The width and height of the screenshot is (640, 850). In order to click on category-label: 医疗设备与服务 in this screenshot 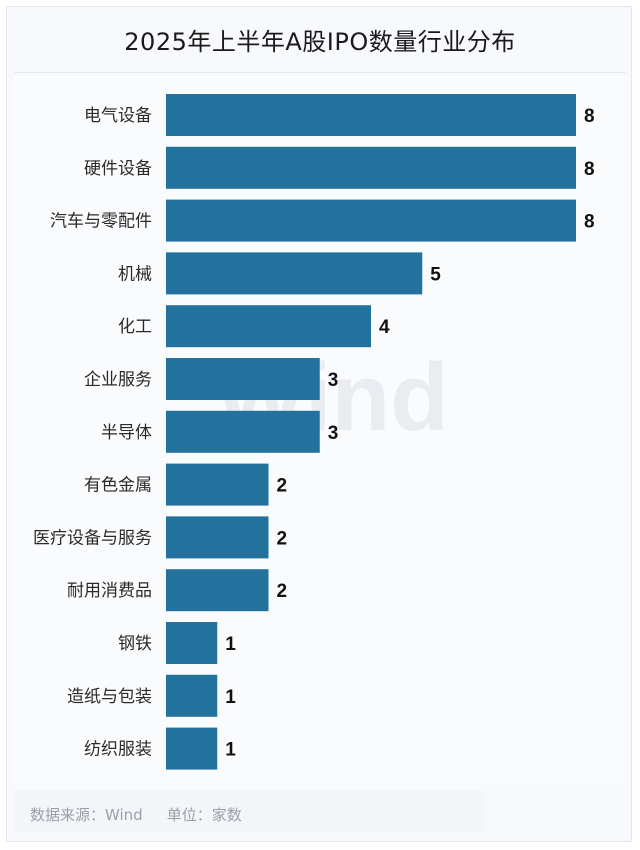, I will do `click(92, 538)`.